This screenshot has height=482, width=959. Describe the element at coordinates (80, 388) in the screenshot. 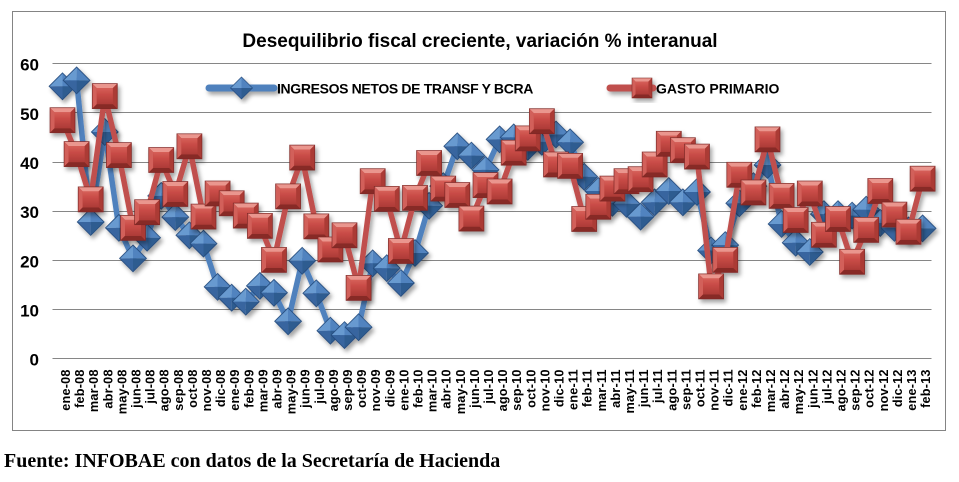

I see `svg-text: feb-08` at that location.